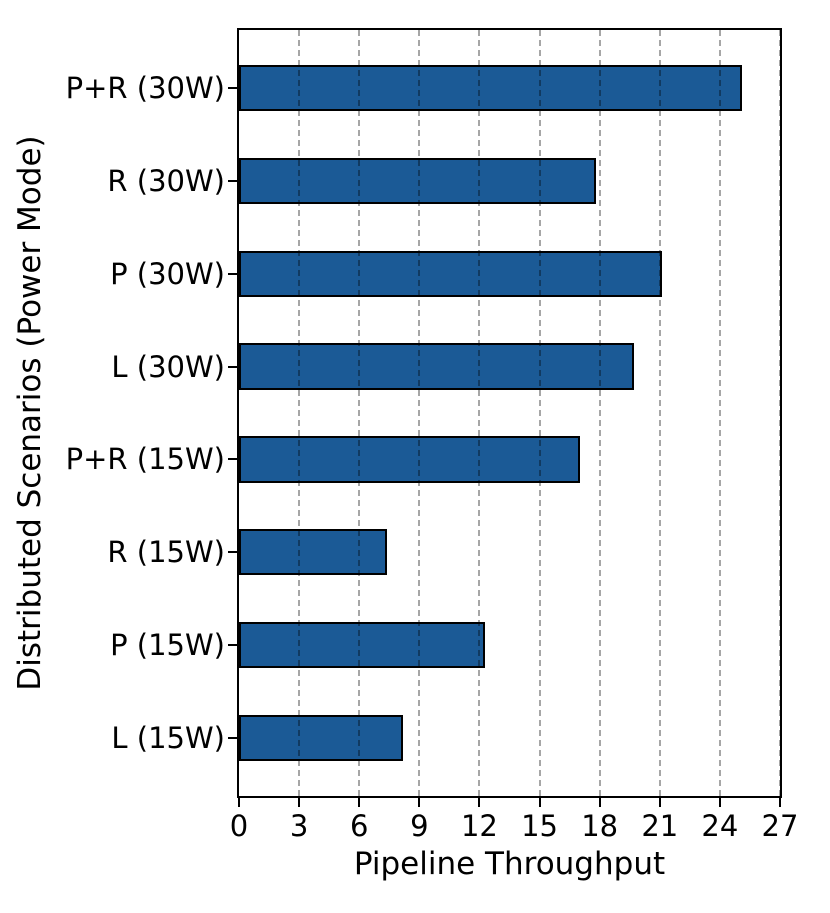 Image resolution: width=830 pixels, height=913 pixels. Describe the element at coordinates (168, 366) in the screenshot. I see `y-tick-label: L (30W)` at that location.